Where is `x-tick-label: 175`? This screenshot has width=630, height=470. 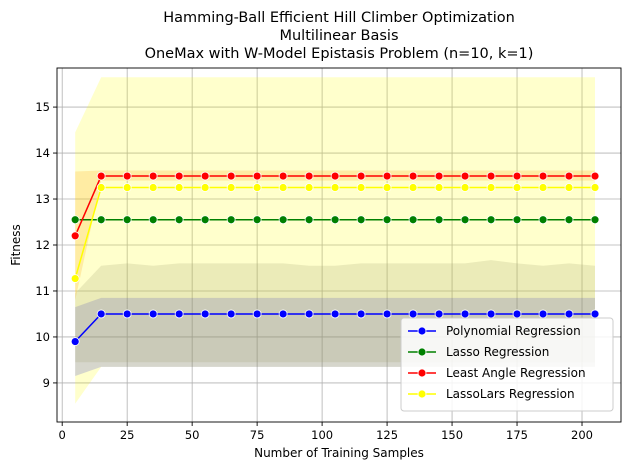
x-tick-label: 175 is located at coordinates (517, 435).